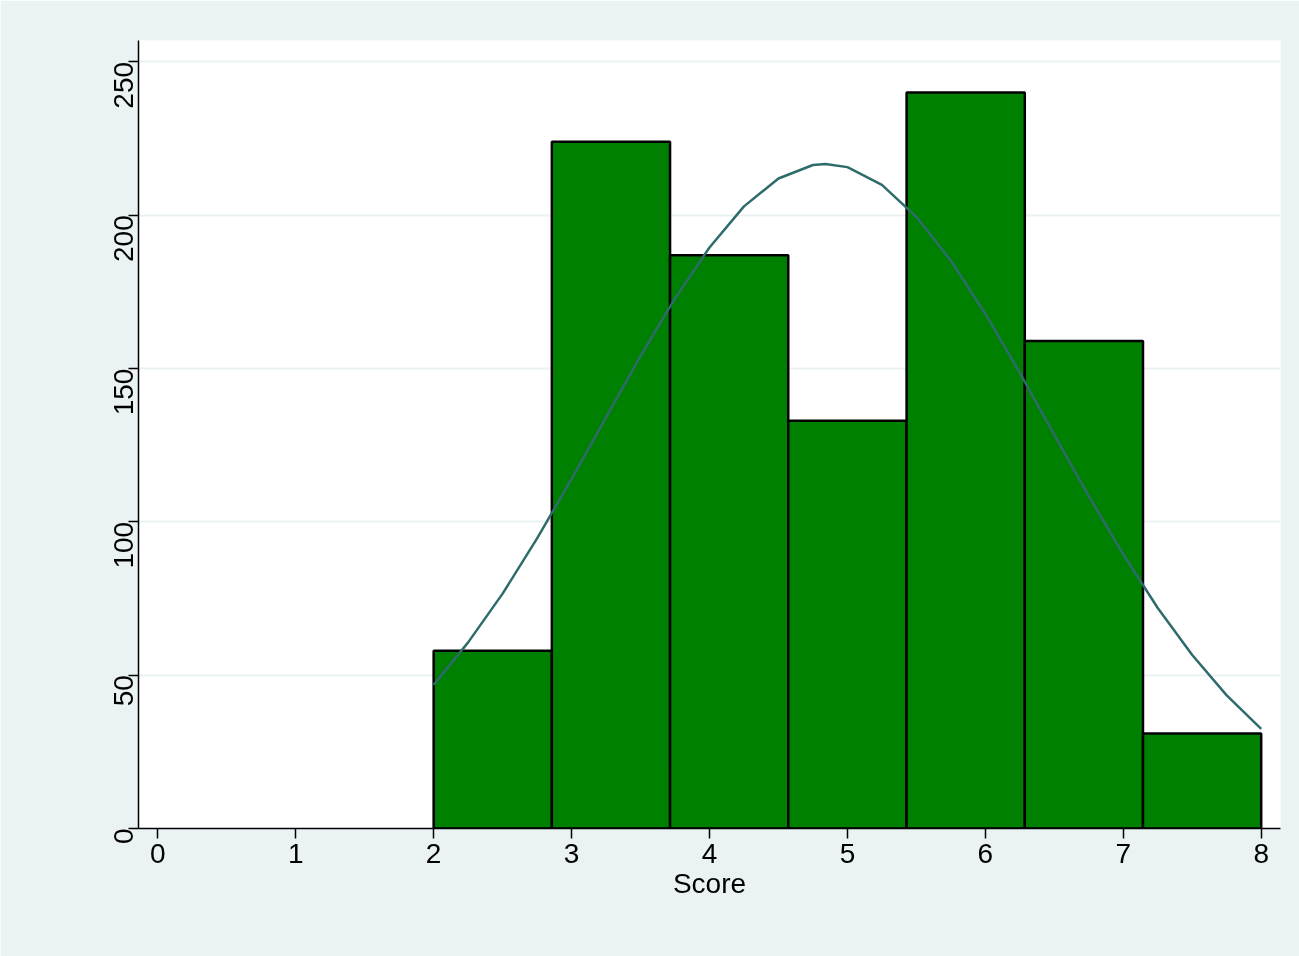 This screenshot has width=1299, height=956. Describe the element at coordinates (295, 853) in the screenshot. I see `x-tick-label: 1` at that location.